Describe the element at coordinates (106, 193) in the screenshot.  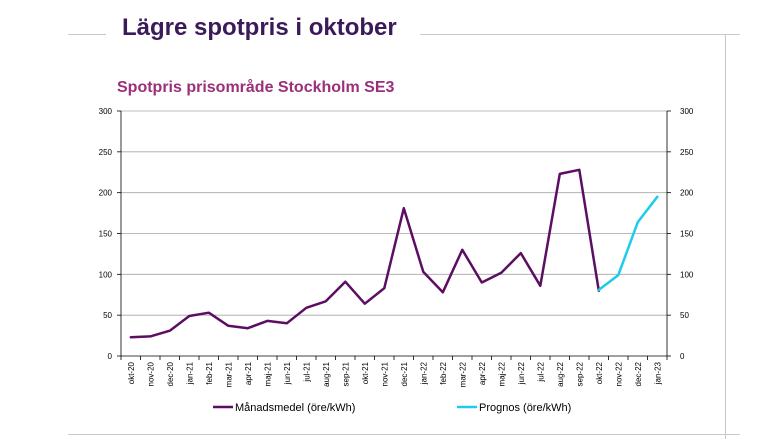
I see `y-tick-label-left: 200` at that location.